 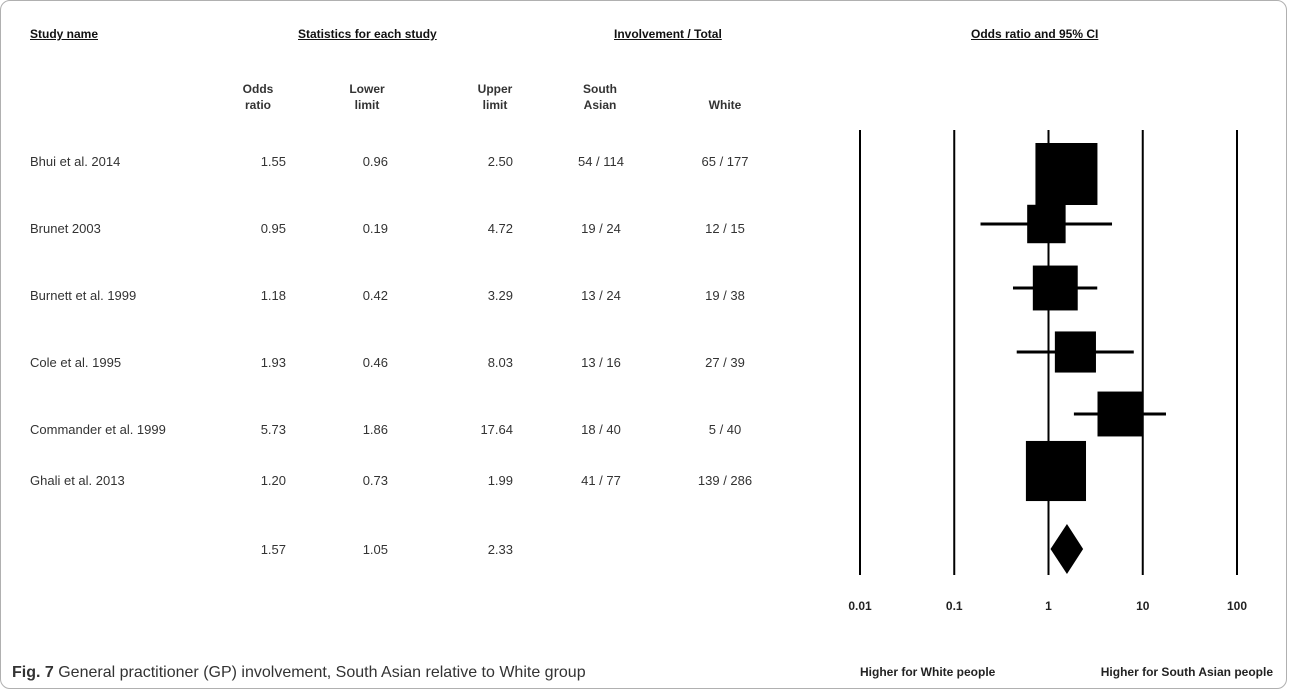 What do you see at coordinates (98, 429) in the screenshot?
I see `study-name: Commander et al. 1999` at bounding box center [98, 429].